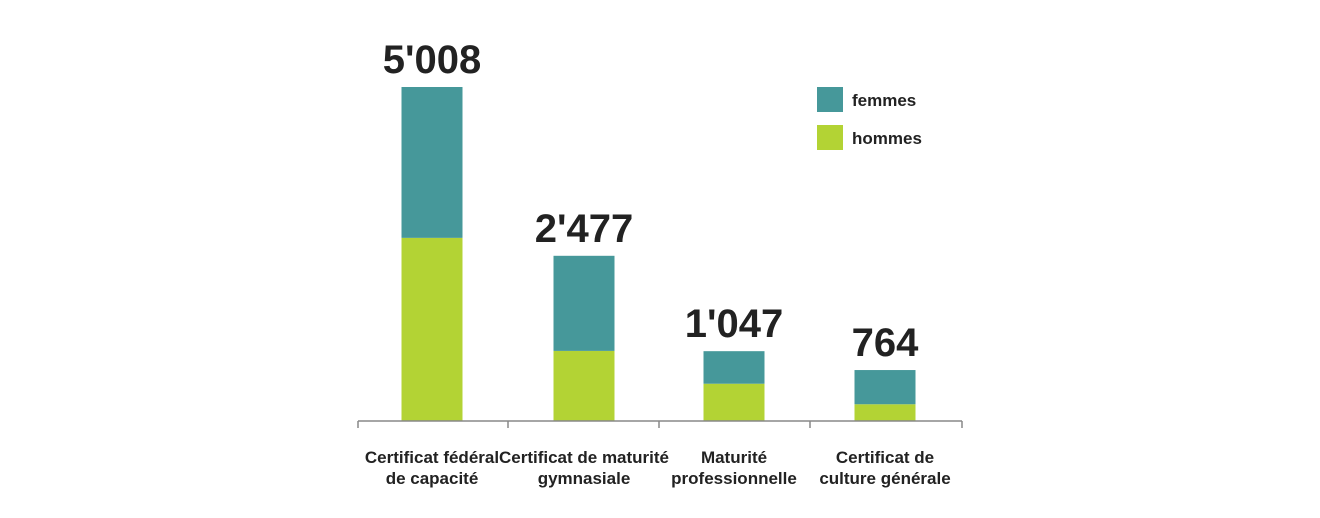 The height and width of the screenshot is (518, 1320). I want to click on category-label-0: Certificat fédéral de capacité, so click(432, 468).